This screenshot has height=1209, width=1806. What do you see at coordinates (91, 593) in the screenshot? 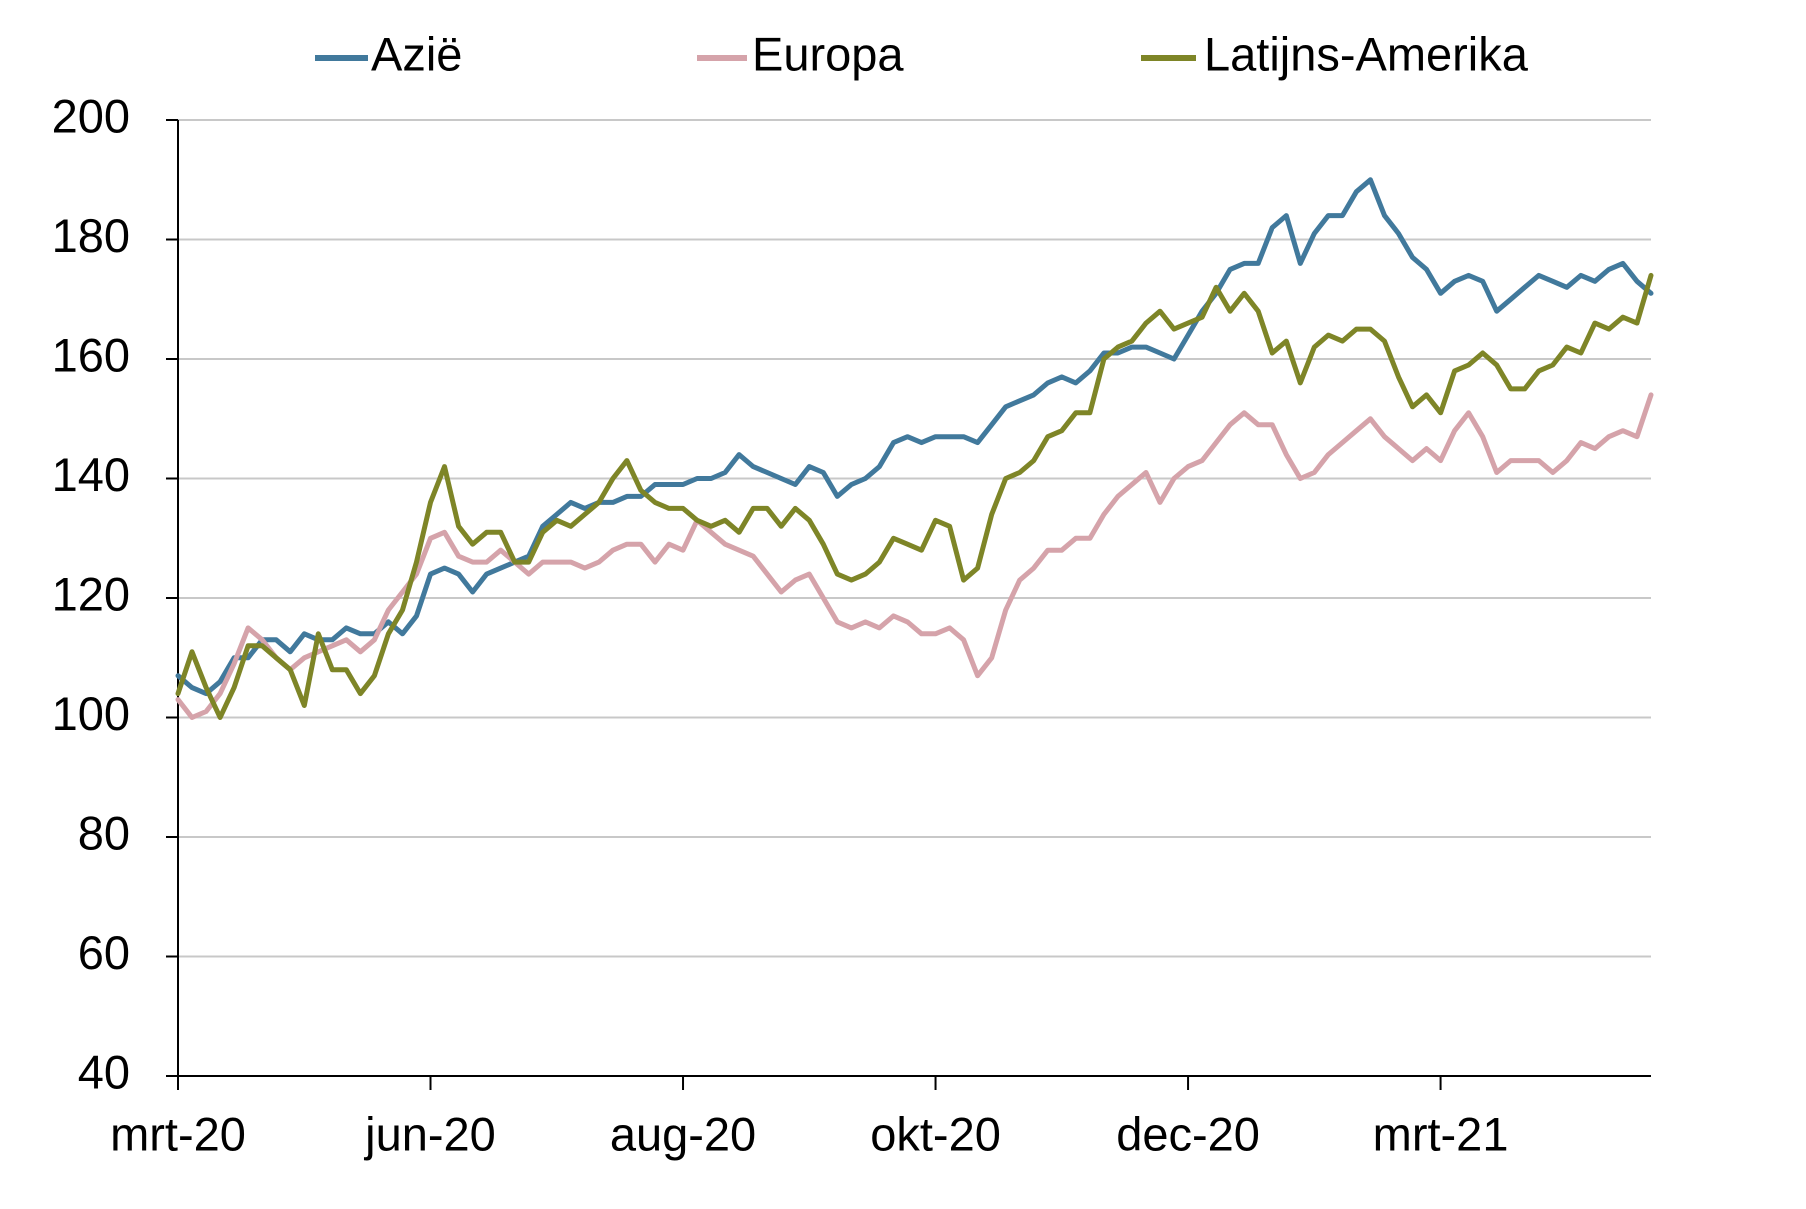
I see `y-tick-label: 120` at bounding box center [91, 593].